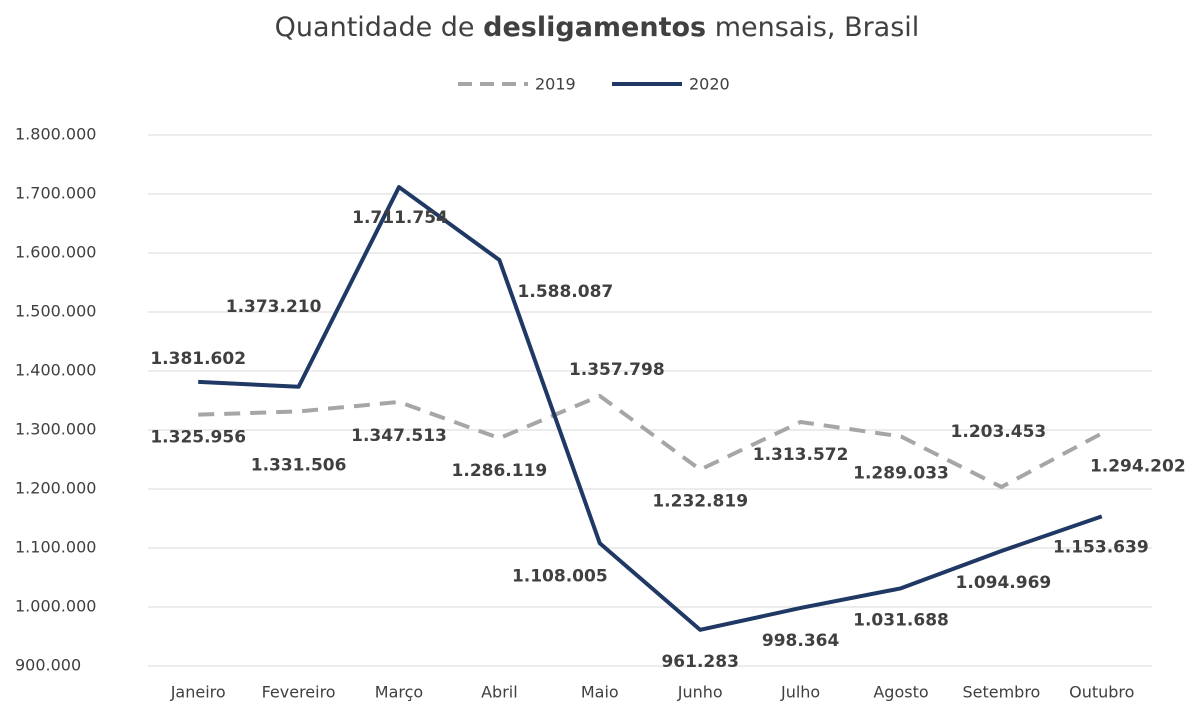 The width and height of the screenshot is (1194, 706). Describe the element at coordinates (594, 27) in the screenshot. I see `title-part: desligamentos` at that location.